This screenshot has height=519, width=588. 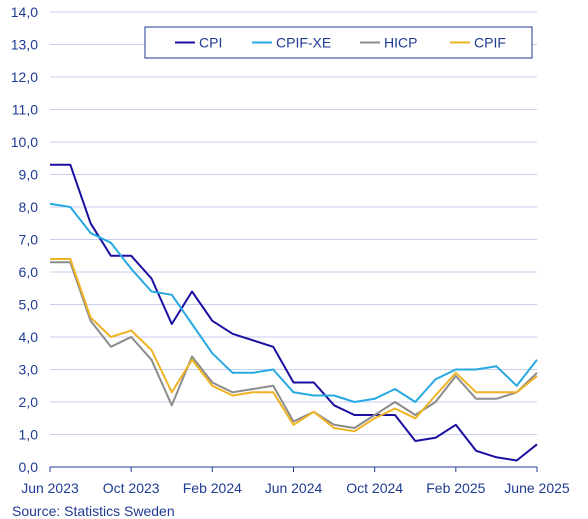 What do you see at coordinates (455, 488) in the screenshot?
I see `x-tick-label: Feb 2025` at bounding box center [455, 488].